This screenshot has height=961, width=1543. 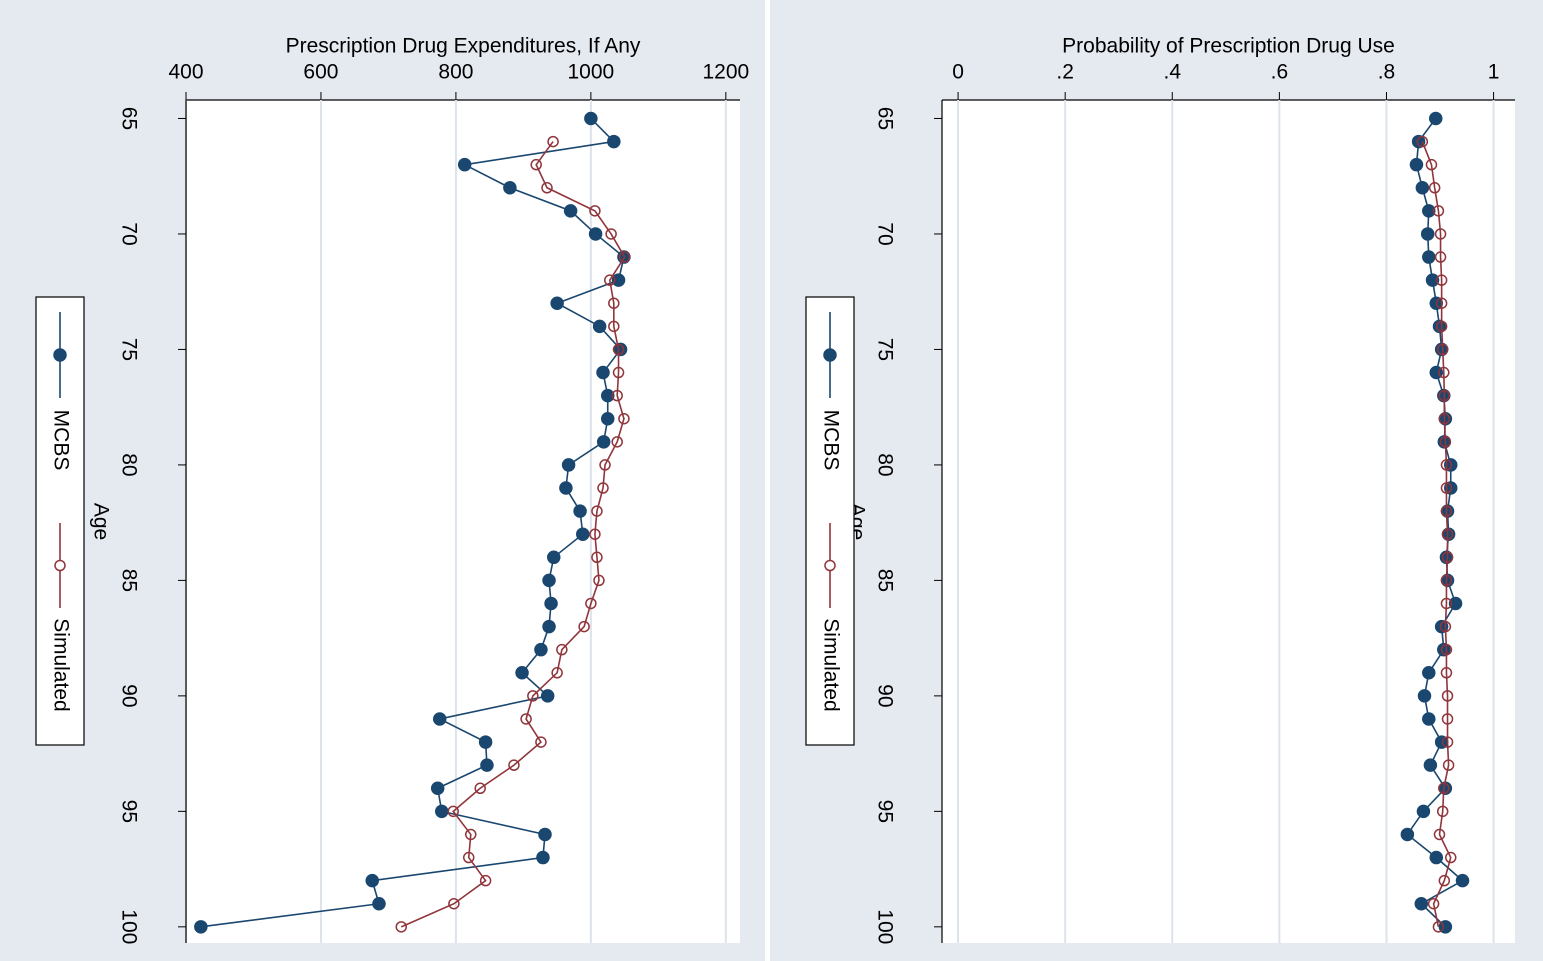 What do you see at coordinates (1065, 72) in the screenshot?
I see `value-tick-label: .2` at bounding box center [1065, 72].